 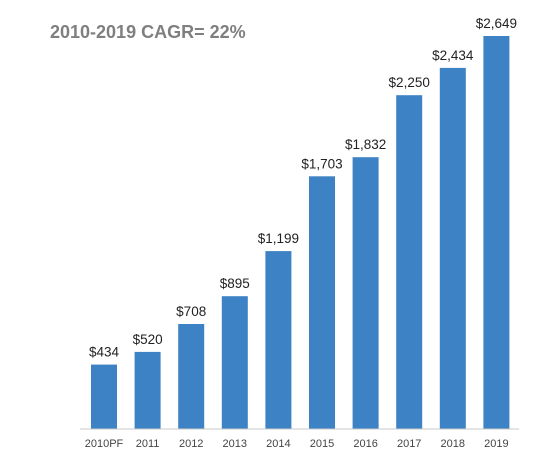 I want to click on data-label-2014: $1,199, so click(x=278, y=238).